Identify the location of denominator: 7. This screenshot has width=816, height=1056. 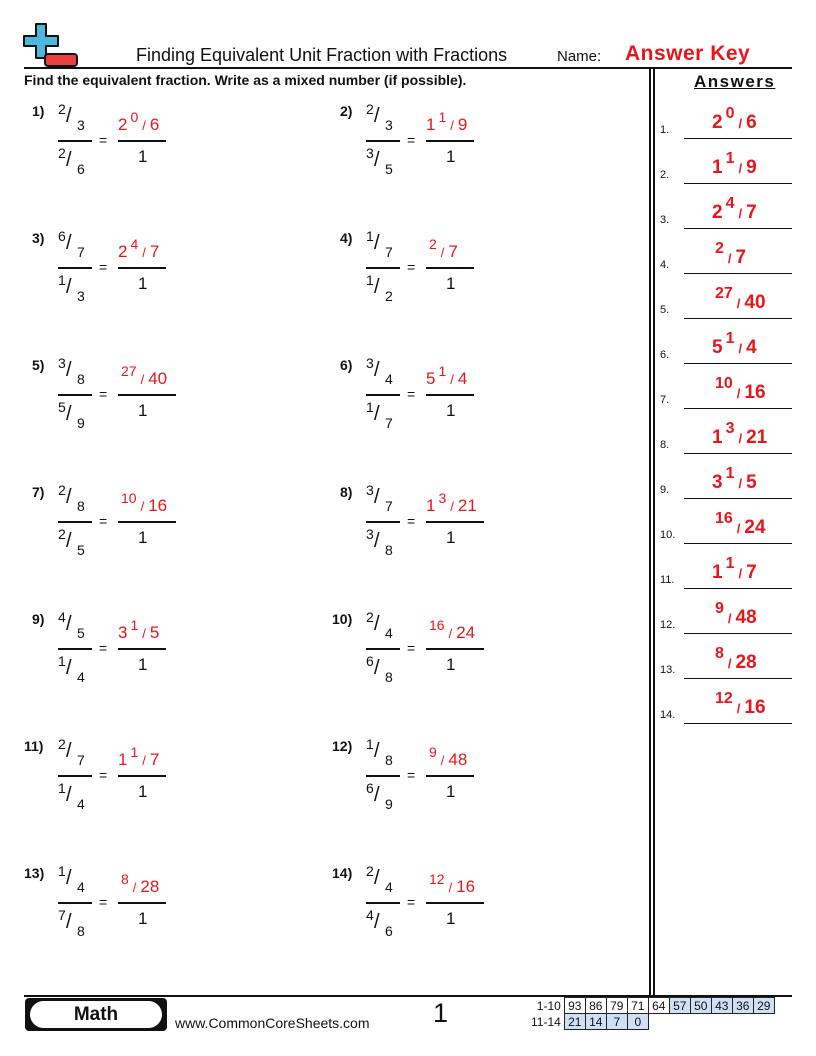
(81, 252).